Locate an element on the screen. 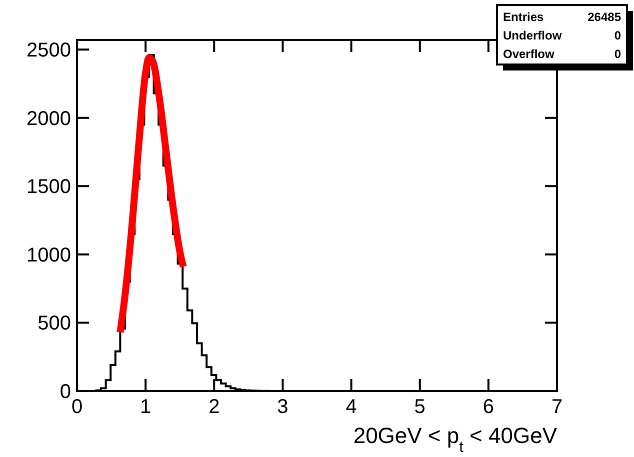 The height and width of the screenshot is (457, 634). y-tick-label: 1500 is located at coordinates (48, 187).